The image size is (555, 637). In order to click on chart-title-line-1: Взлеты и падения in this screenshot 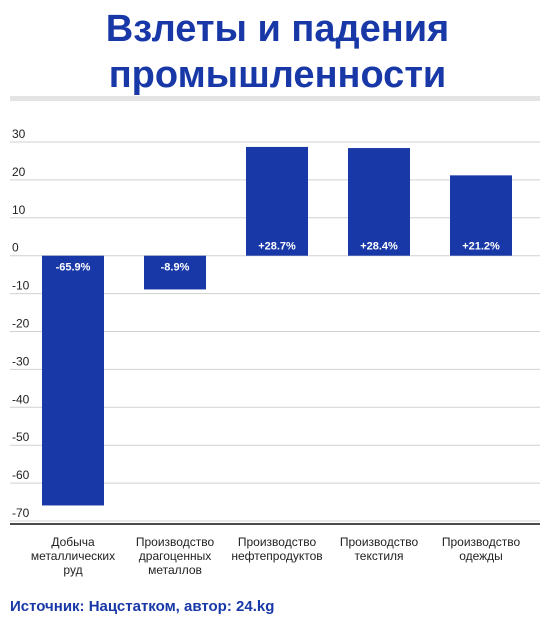, I will do `click(277, 29)`.